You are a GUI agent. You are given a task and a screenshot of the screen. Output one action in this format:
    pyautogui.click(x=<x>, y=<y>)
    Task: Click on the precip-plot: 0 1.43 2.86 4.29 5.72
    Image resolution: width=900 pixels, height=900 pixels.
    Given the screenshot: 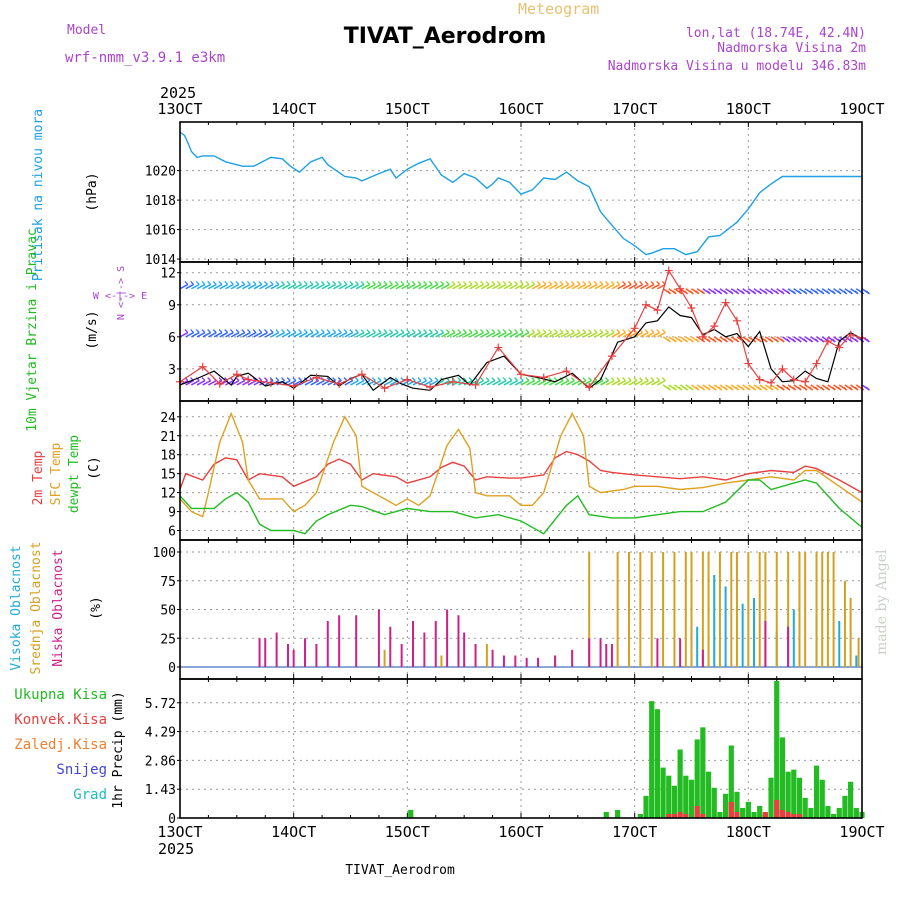 What is the action you would take?
    pyautogui.click(x=505, y=752)
    